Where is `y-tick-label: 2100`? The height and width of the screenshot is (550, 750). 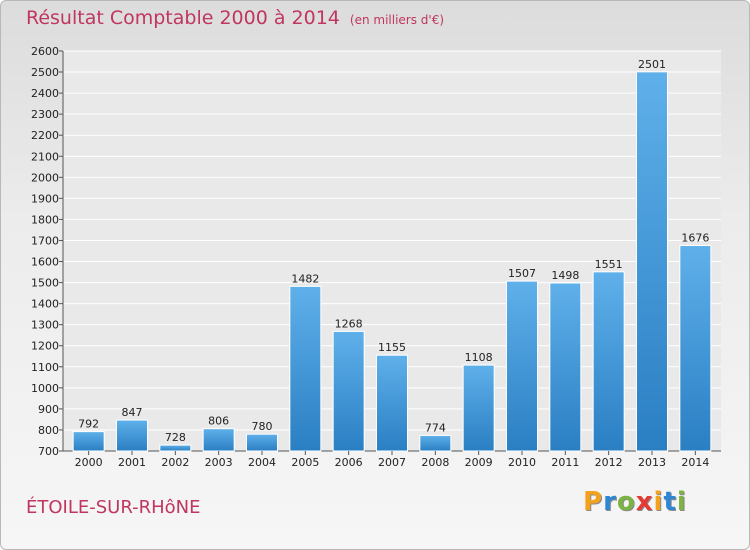
y-tick-label: 2100 is located at coordinates (45, 156).